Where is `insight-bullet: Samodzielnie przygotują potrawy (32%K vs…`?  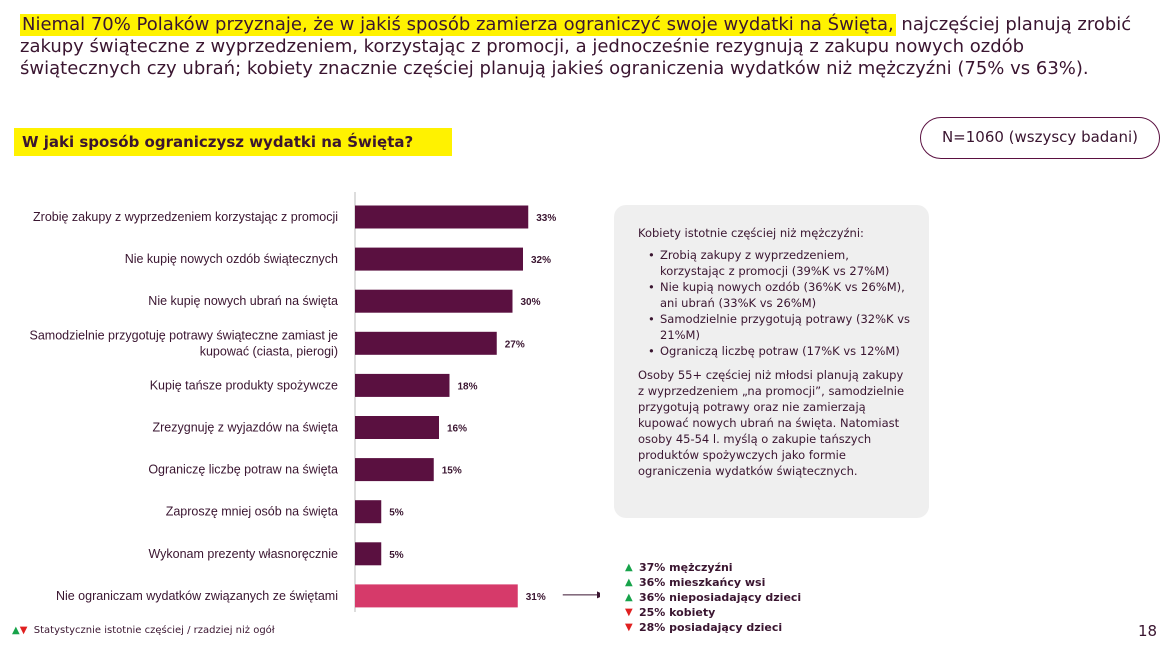 insight-bullet: Samodzielnie przygotują potrawy (32%K vs… is located at coordinates (774, 327).